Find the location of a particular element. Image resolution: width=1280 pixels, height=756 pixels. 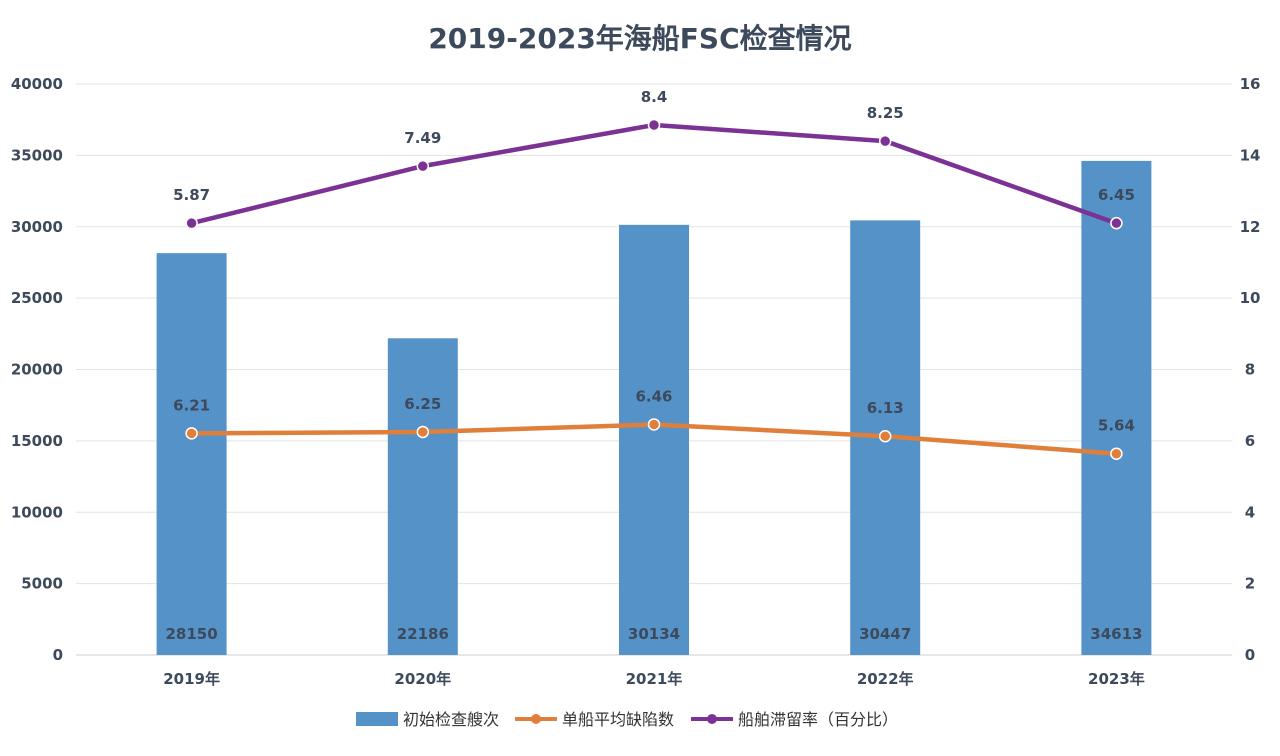

right-tick-label: 0 is located at coordinates (1250, 655).